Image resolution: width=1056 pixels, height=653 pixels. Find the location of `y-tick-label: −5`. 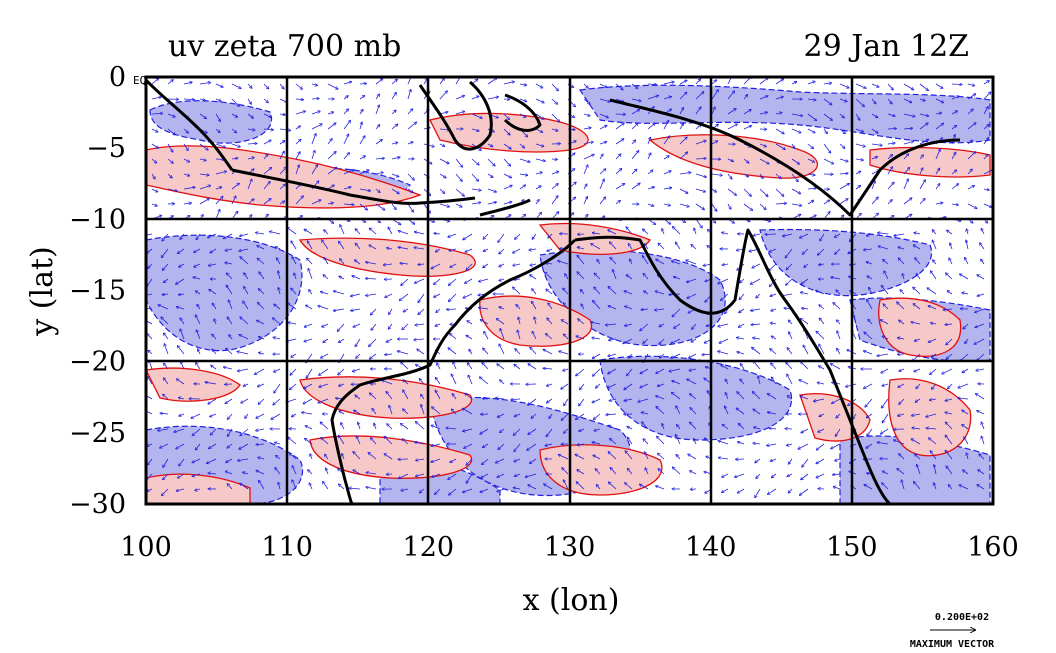

y-tick-label: −5 is located at coordinates (106, 148).